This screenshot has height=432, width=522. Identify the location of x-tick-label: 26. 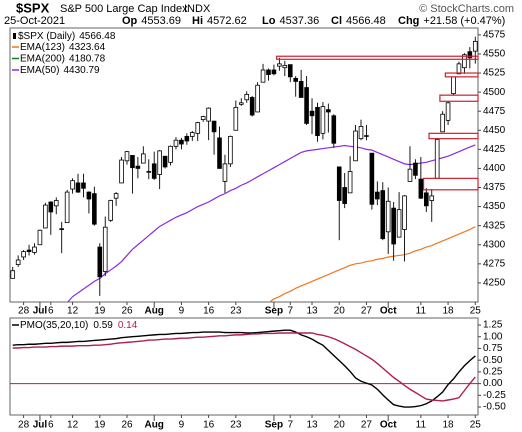
(127, 425).